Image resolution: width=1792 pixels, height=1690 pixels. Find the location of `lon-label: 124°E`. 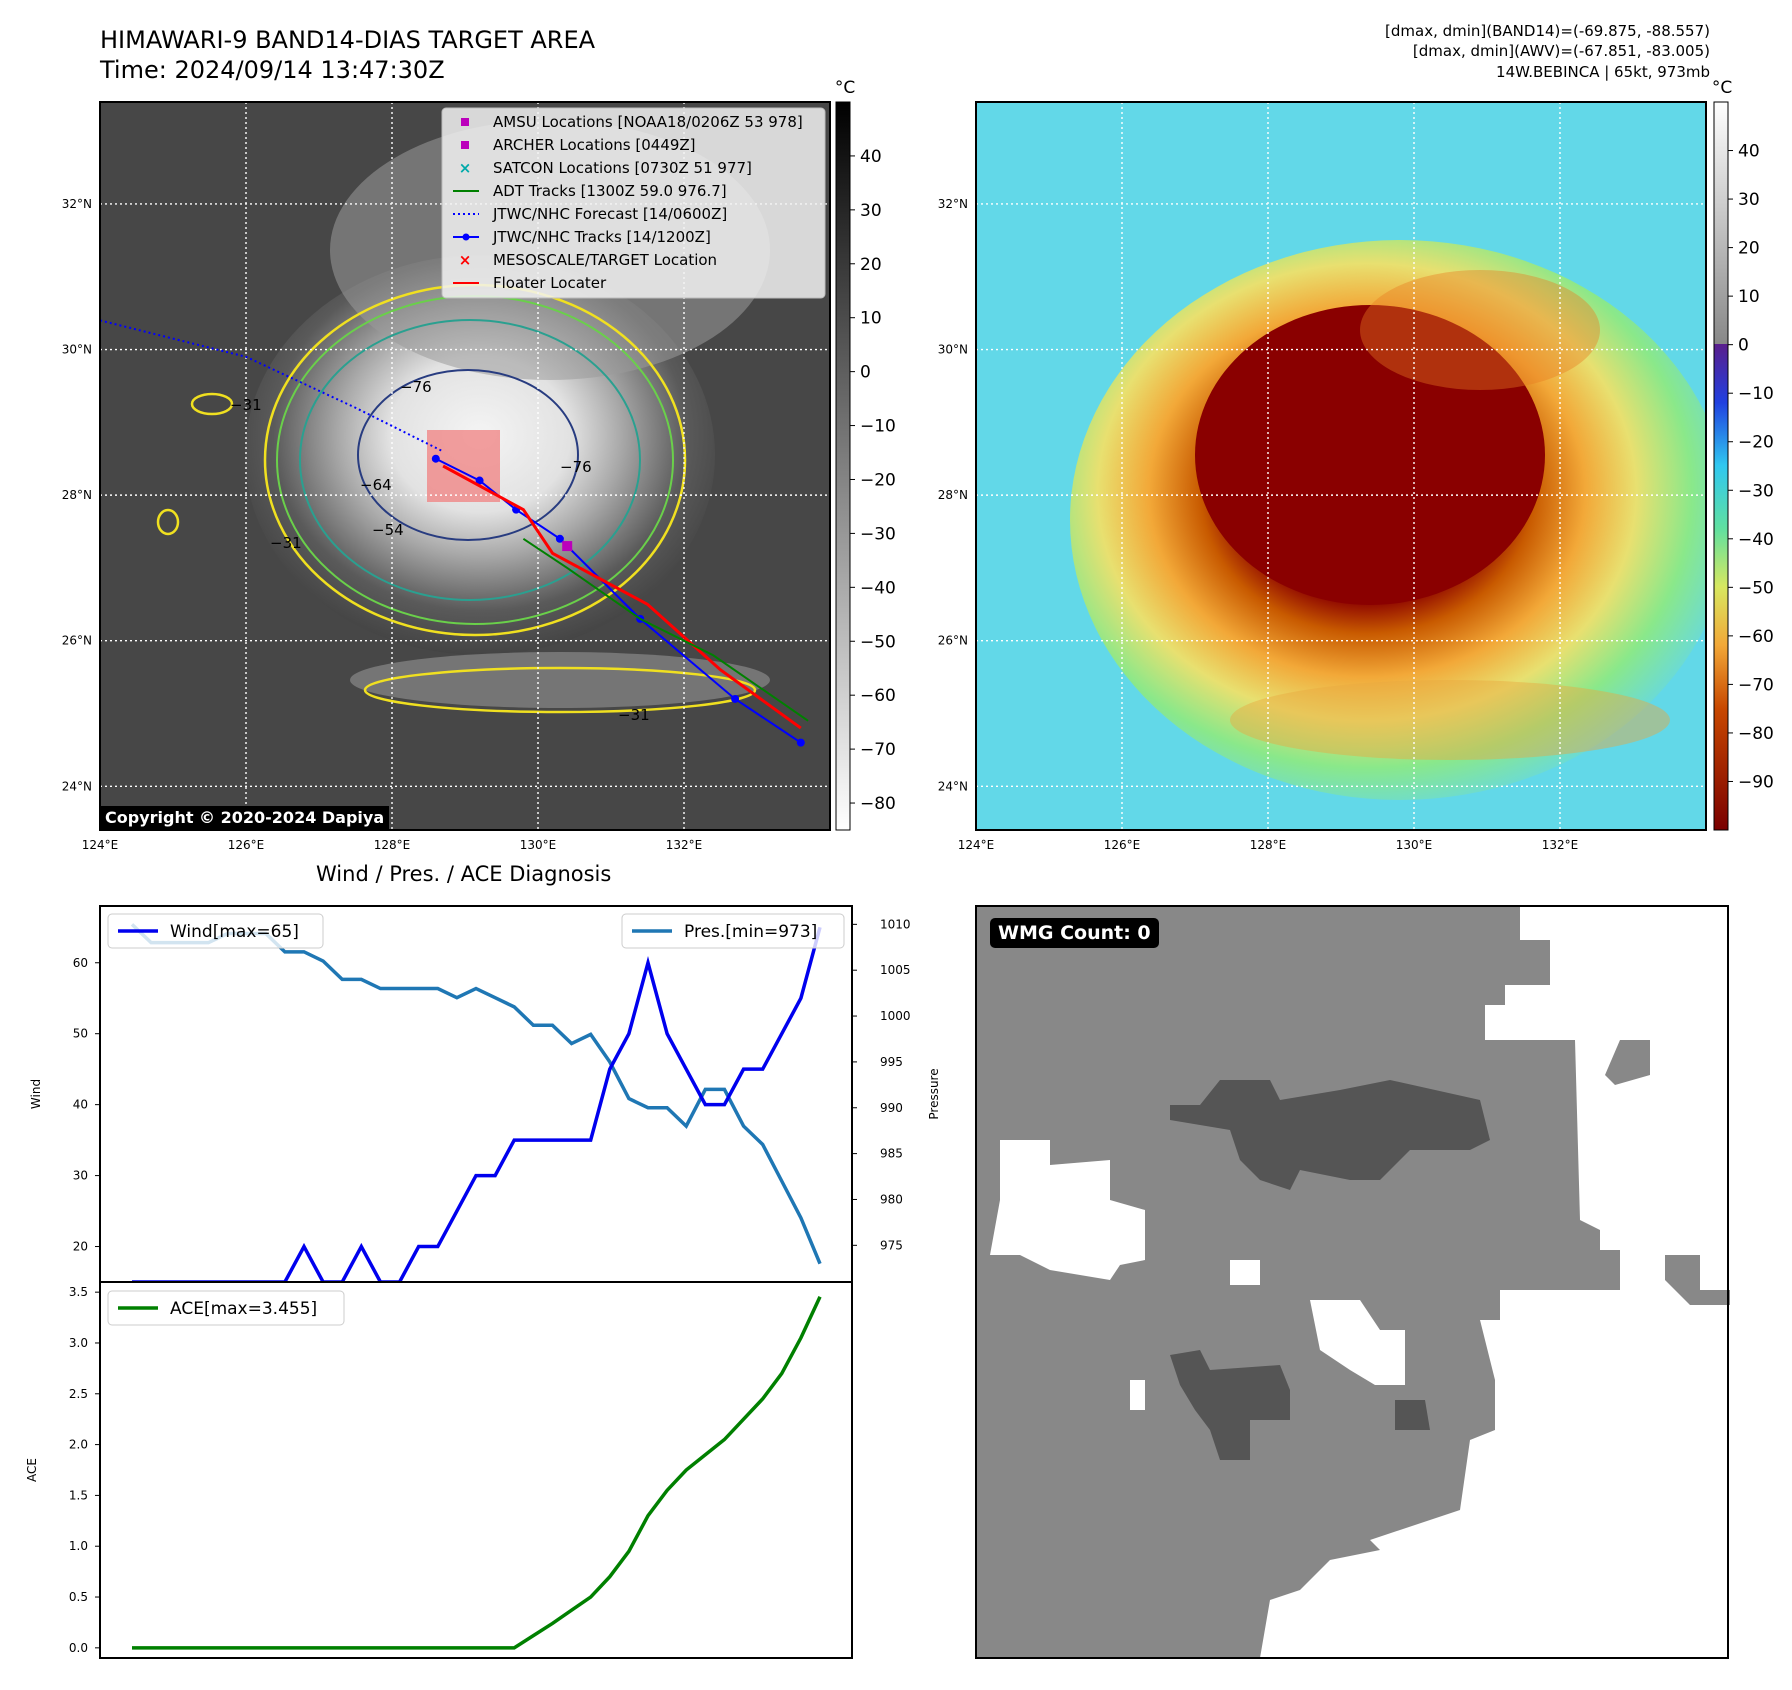

lon-label: 124°E is located at coordinates (100, 845).